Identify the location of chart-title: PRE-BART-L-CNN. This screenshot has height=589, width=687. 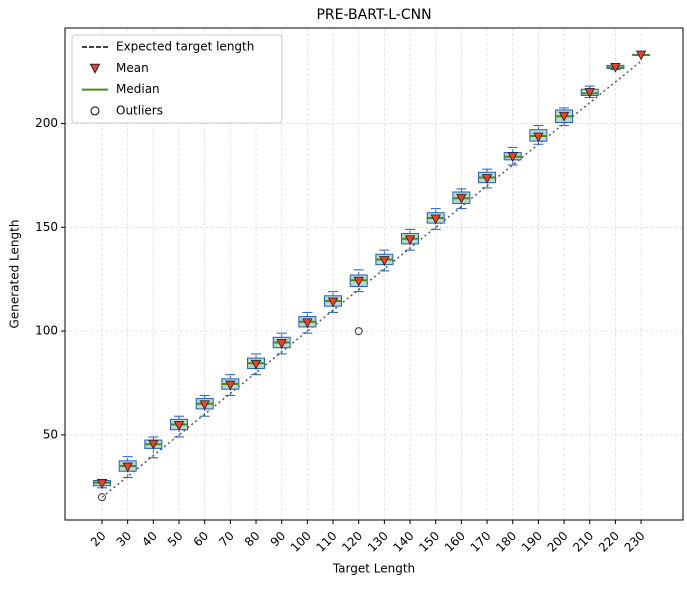
(373, 15).